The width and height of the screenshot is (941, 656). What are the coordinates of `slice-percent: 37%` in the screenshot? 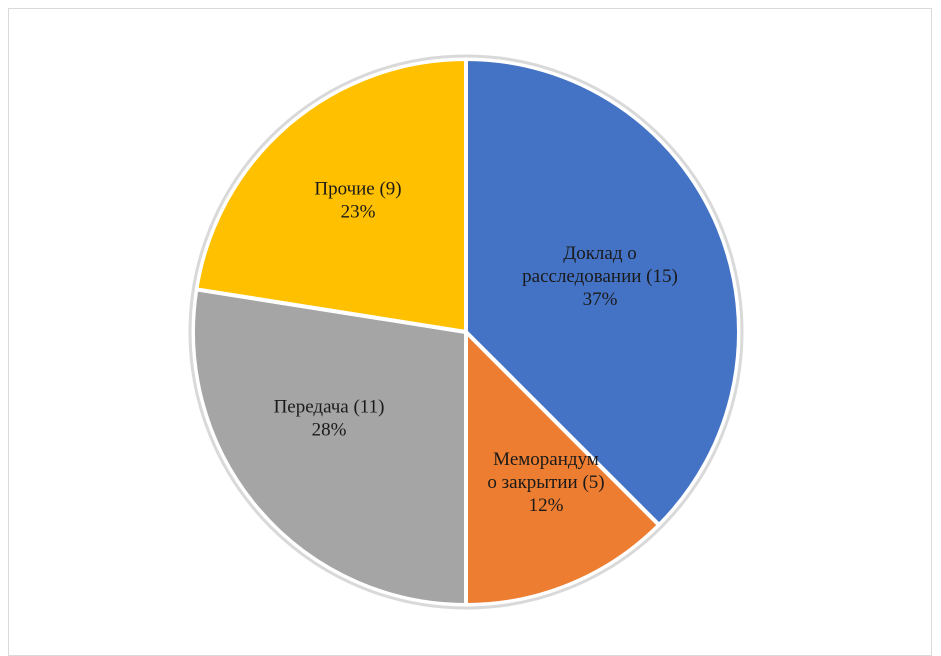 It's located at (600, 299).